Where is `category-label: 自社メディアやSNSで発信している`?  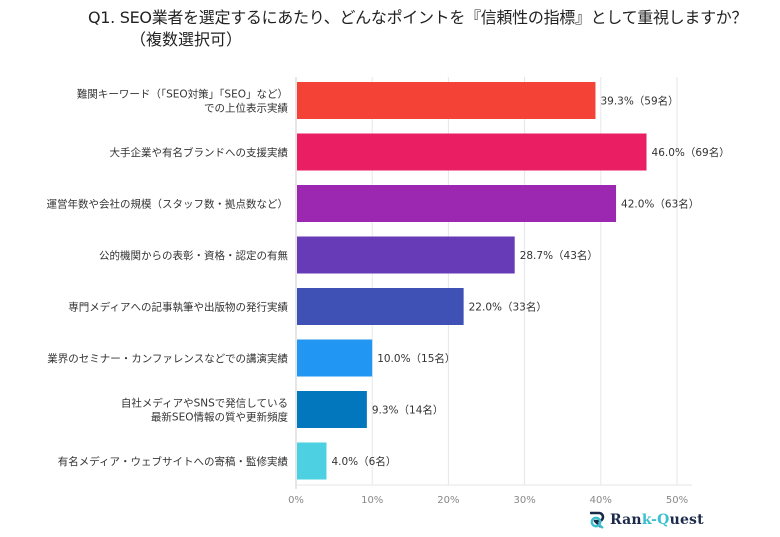
category-label: 自社メディアやSNSで発信している is located at coordinates (204, 403).